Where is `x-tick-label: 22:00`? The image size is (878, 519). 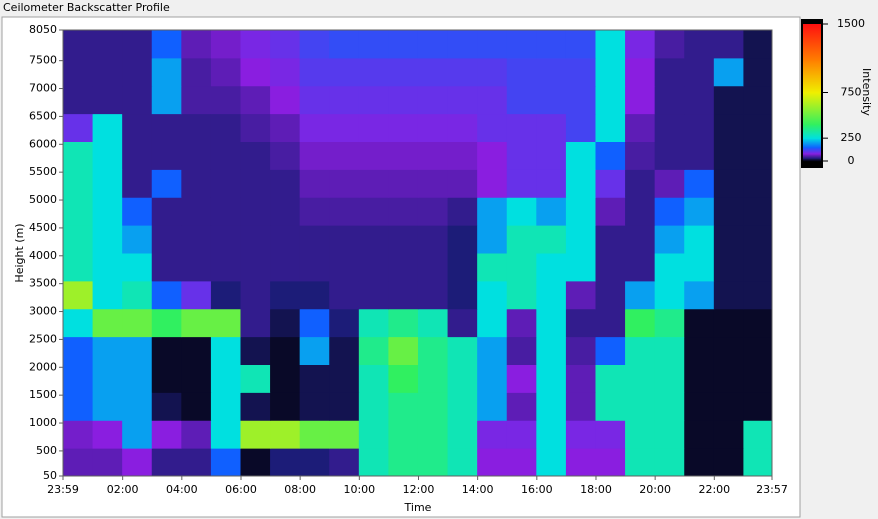 x-tick-label: 22:00 is located at coordinates (714, 489).